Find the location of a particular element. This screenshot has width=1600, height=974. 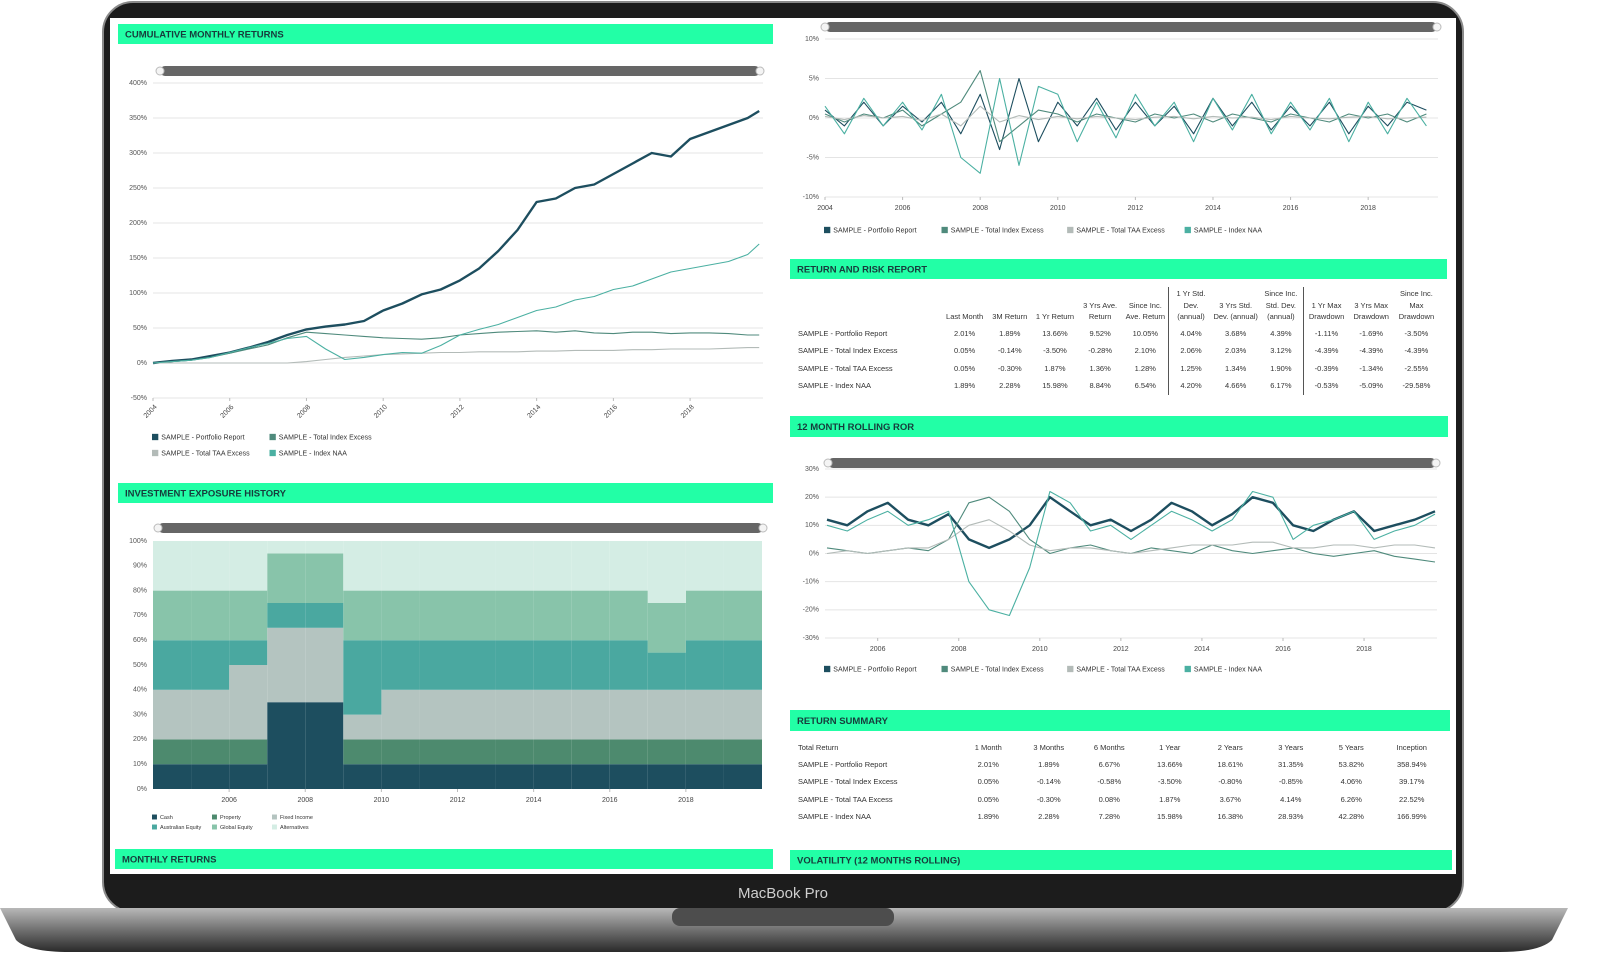

column-header: 6 Months is located at coordinates (1109, 747).